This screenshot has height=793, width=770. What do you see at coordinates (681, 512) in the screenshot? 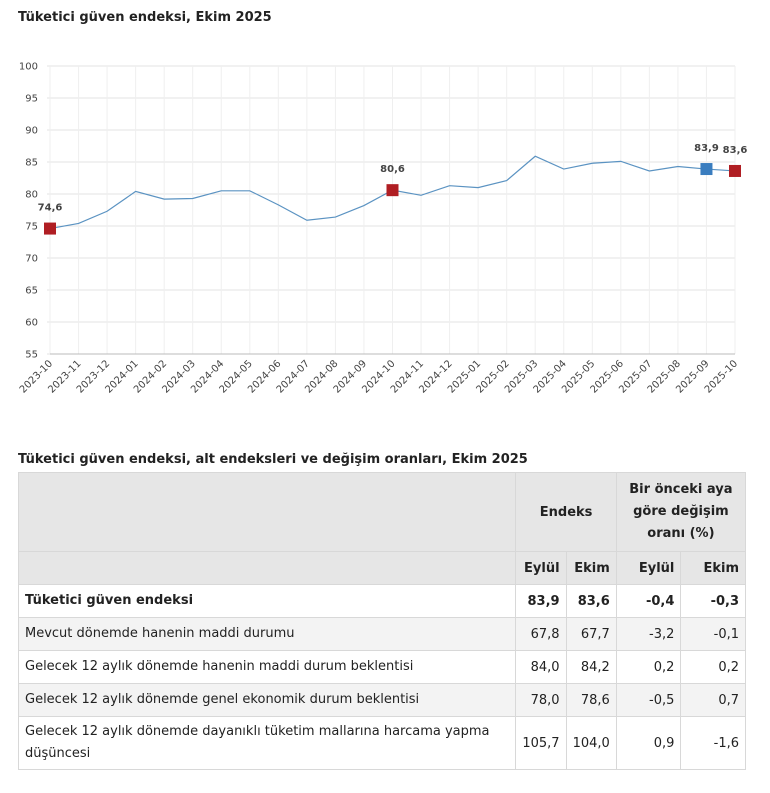
I see `header-change: Bir önceki aya göre değişim oranı (%)` at bounding box center [681, 512].